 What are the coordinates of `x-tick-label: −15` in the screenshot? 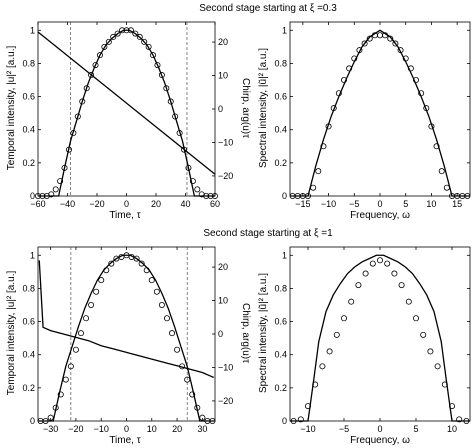 It's located at (302, 204).